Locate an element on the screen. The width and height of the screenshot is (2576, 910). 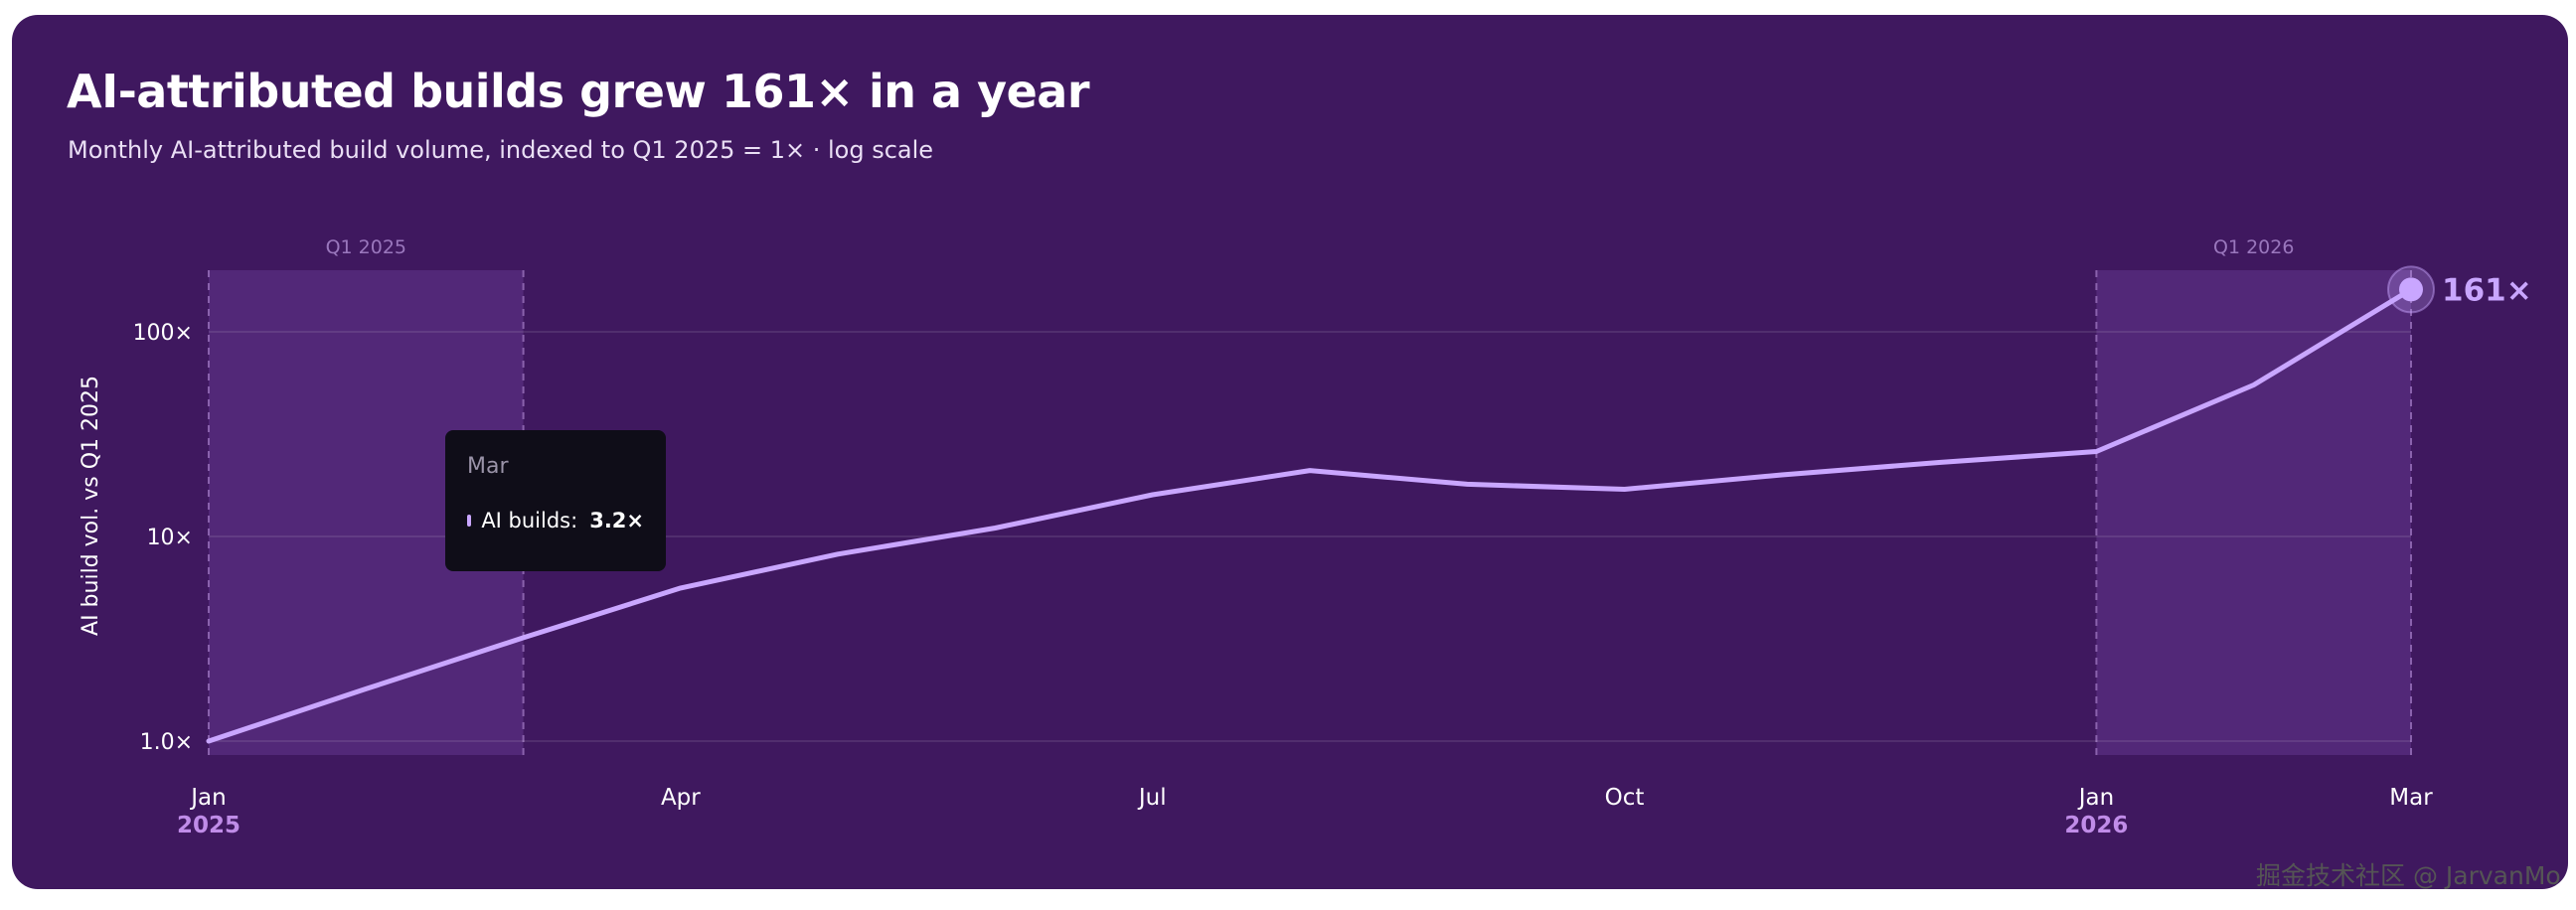
hover-tooltip: Mar AI builds: 3.2× is located at coordinates (555, 501).